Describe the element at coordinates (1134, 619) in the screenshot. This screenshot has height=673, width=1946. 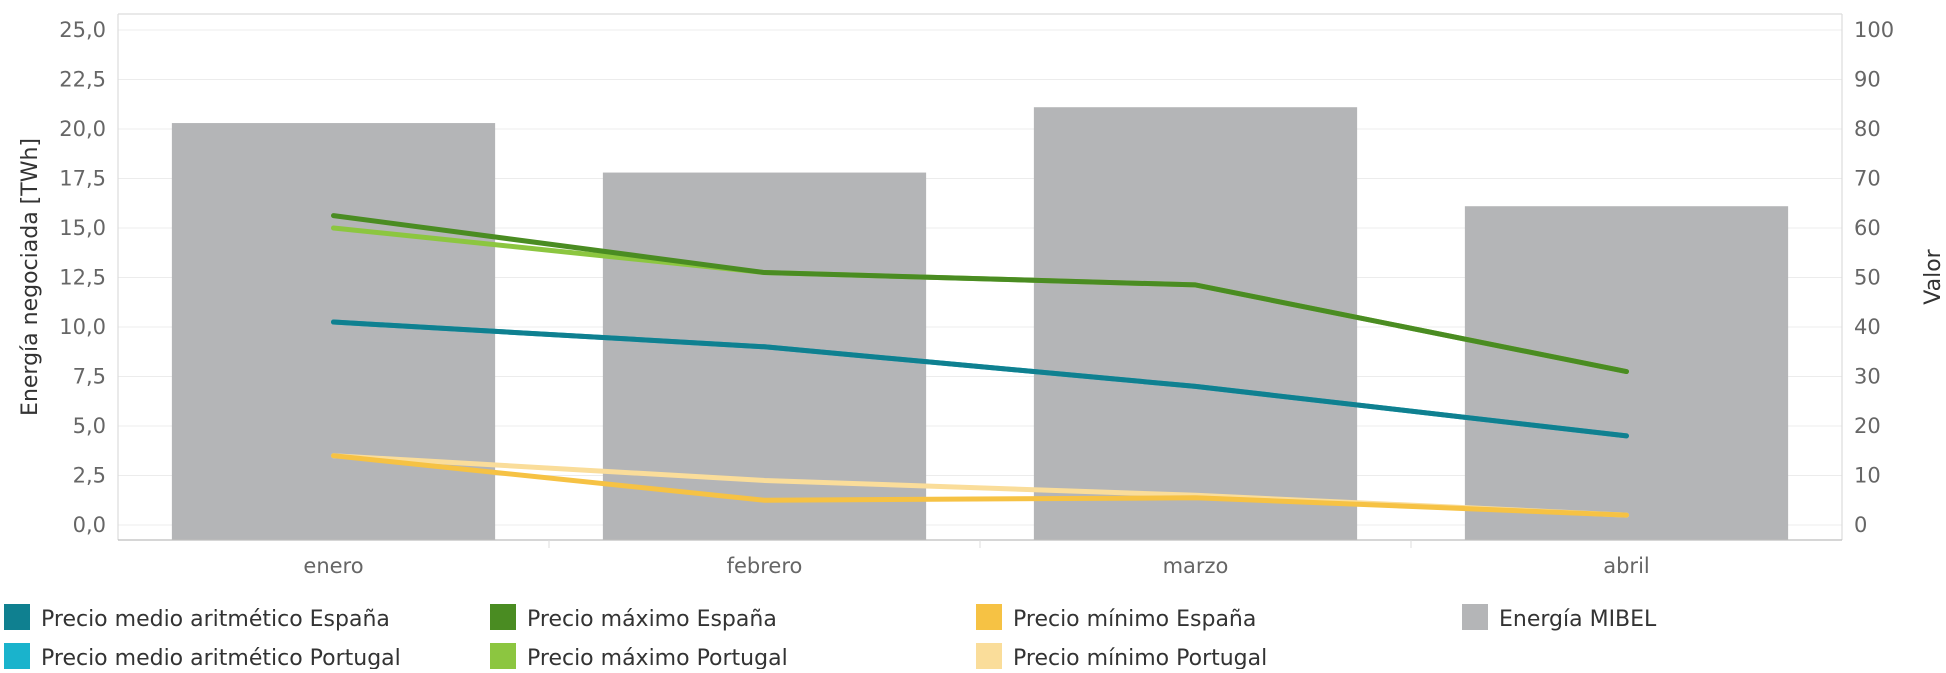
I see `legend-label: Precio mínimo España` at that location.